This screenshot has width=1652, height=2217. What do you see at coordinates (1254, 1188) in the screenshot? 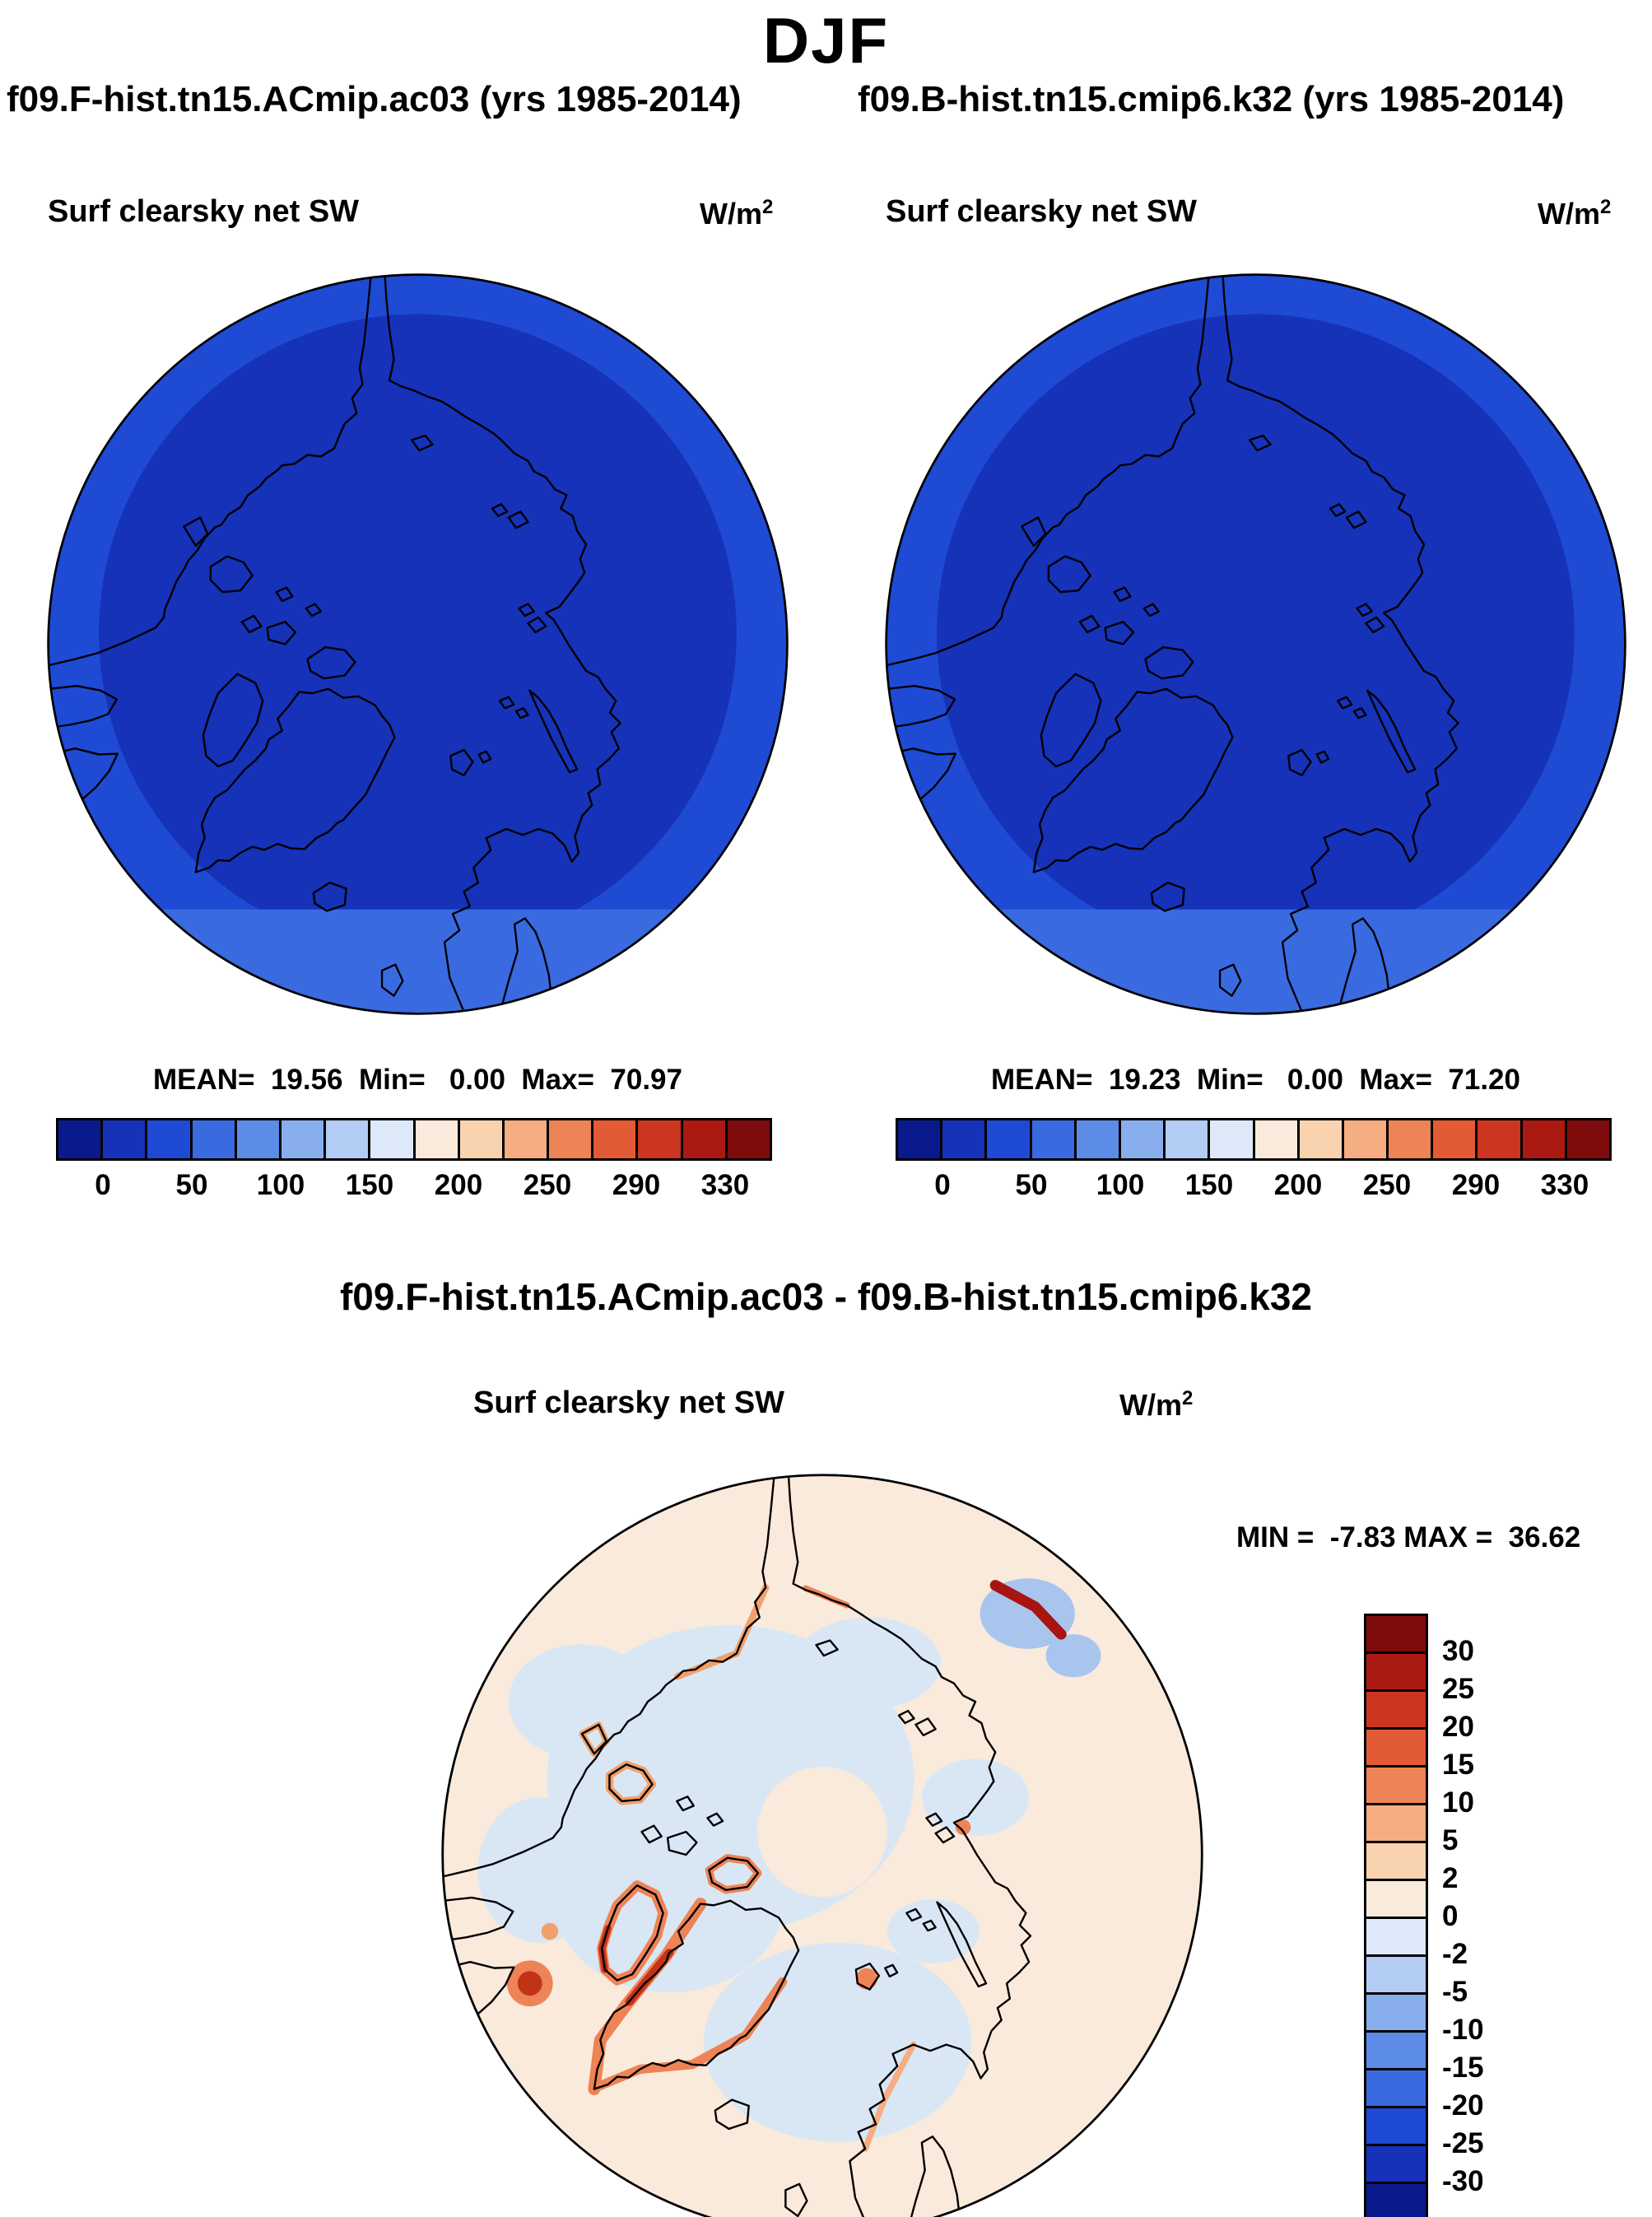
I see `colorbar-ticks-right: 0 50 100 150 200 250 290 330` at bounding box center [1254, 1188].